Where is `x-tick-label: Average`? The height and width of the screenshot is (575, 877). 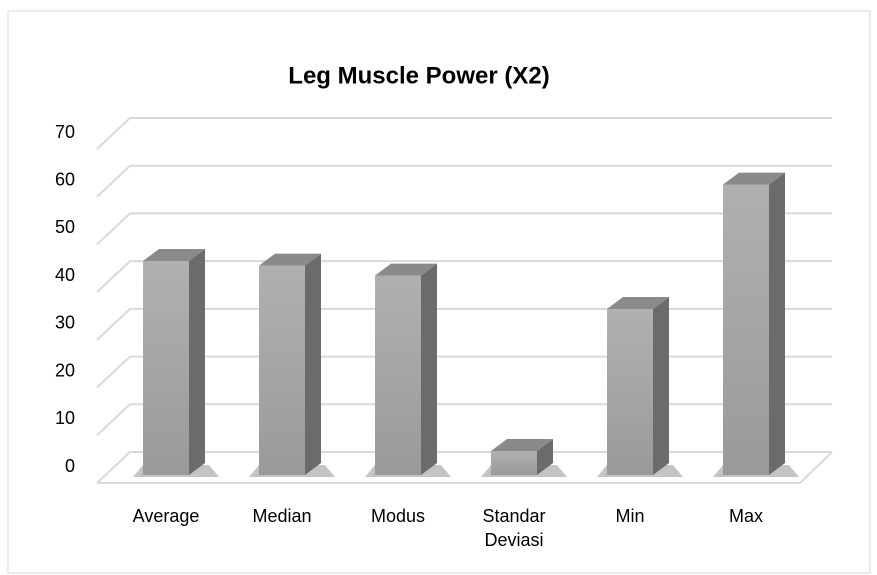
x-tick-label: Average is located at coordinates (166, 516).